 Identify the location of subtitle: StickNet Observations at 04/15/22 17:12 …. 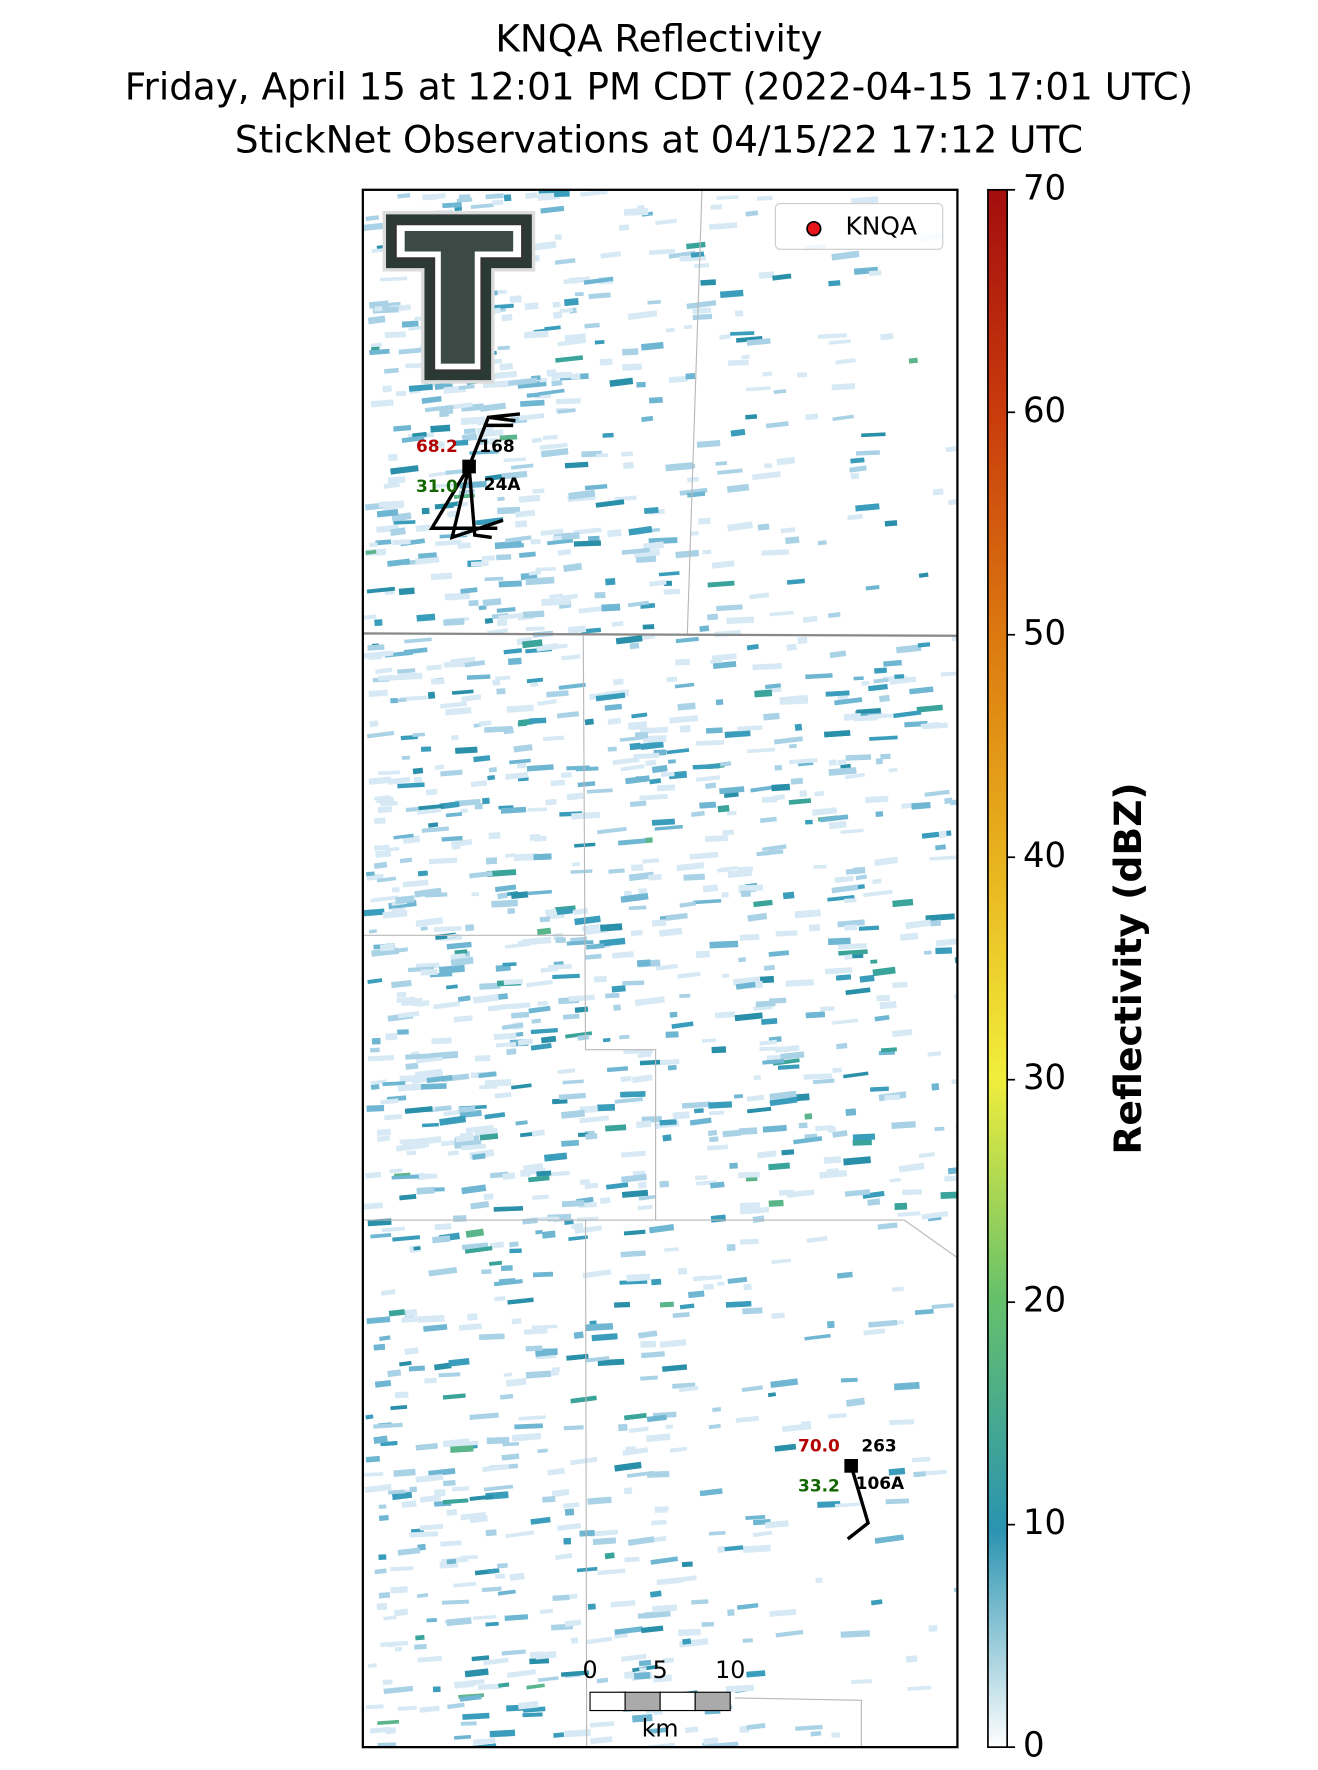
(659, 139).